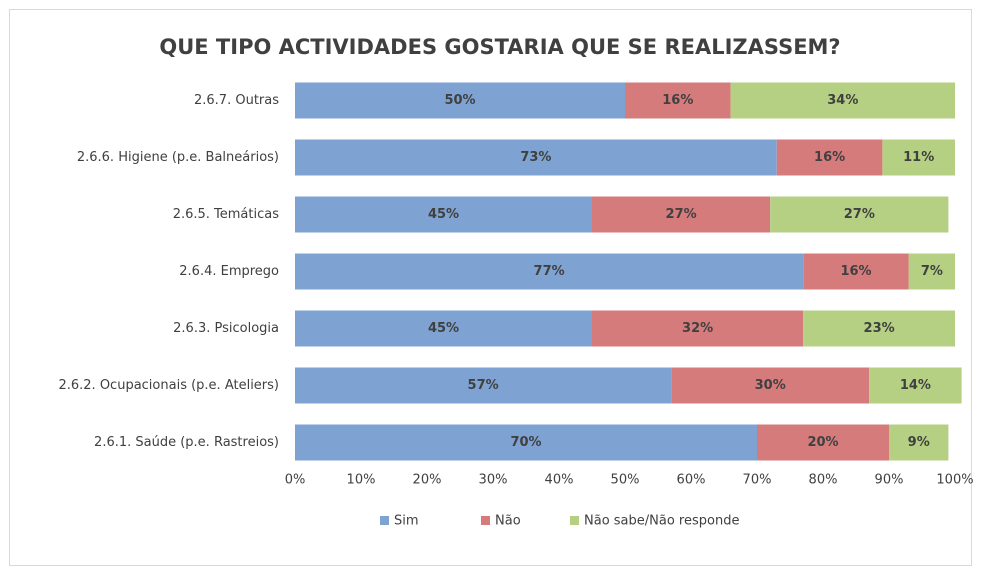 The width and height of the screenshot is (984, 574). I want to click on x-tick-label: 10%, so click(361, 480).